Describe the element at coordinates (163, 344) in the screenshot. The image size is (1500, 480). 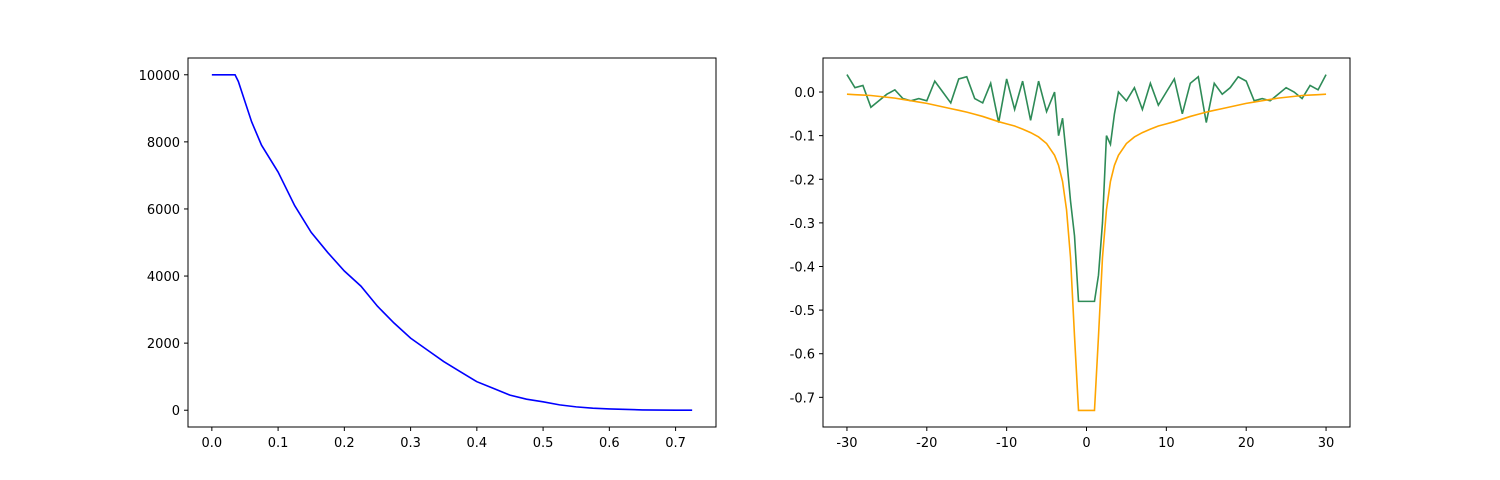
I see `y-tick-label: 2000` at that location.